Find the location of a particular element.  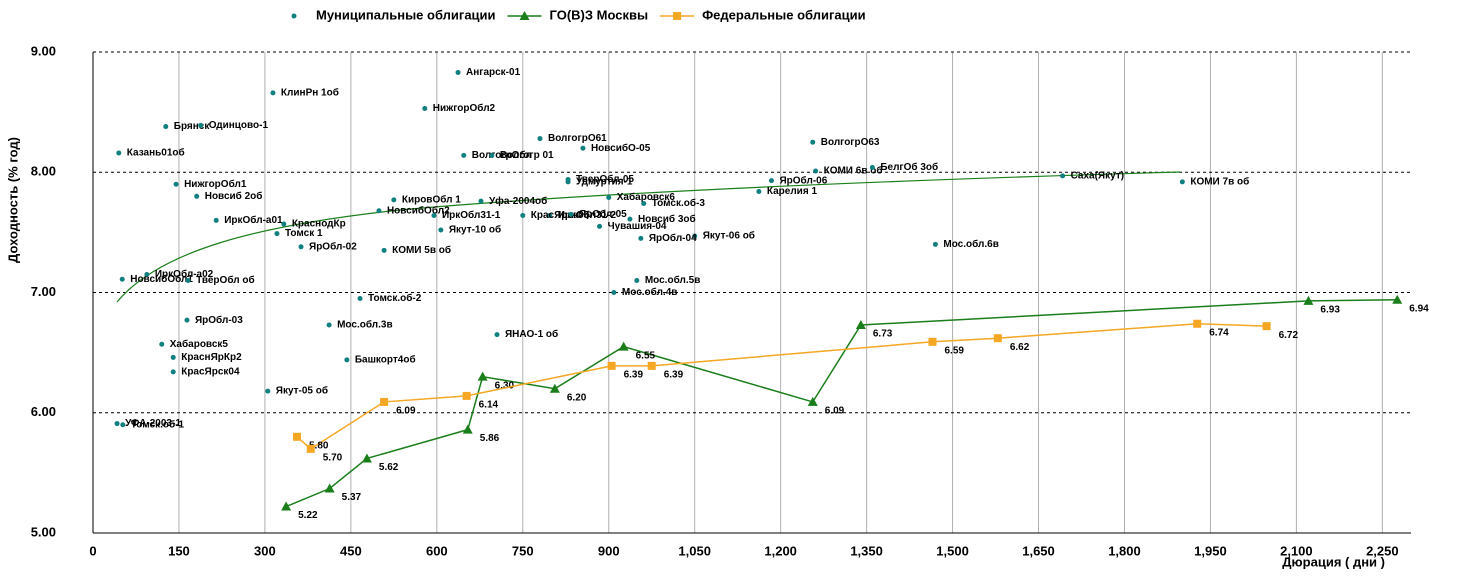

x-tick-label: 1,800 is located at coordinates (1124, 550).